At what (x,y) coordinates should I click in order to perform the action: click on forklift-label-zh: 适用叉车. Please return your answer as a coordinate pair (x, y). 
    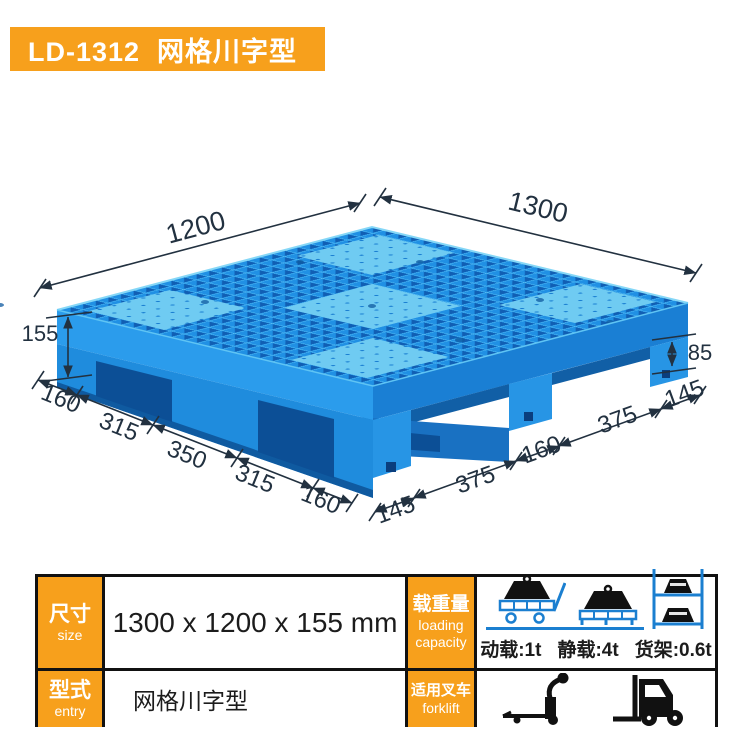
    Looking at the image, I should click on (440, 690).